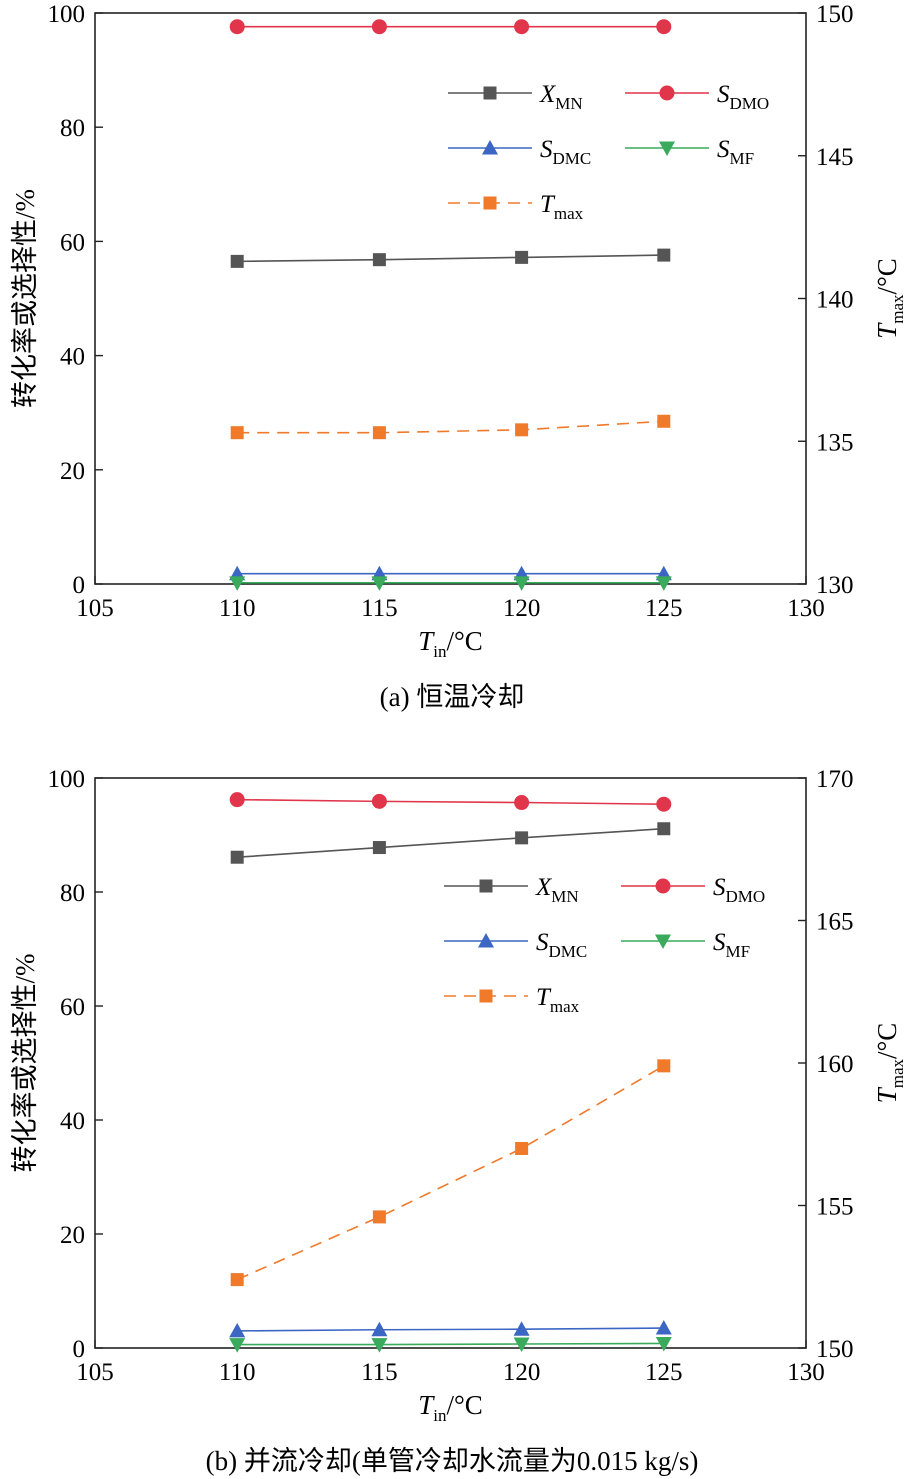 This screenshot has width=904, height=1479. I want to click on y-tick-label-a: 20, so click(72, 471).